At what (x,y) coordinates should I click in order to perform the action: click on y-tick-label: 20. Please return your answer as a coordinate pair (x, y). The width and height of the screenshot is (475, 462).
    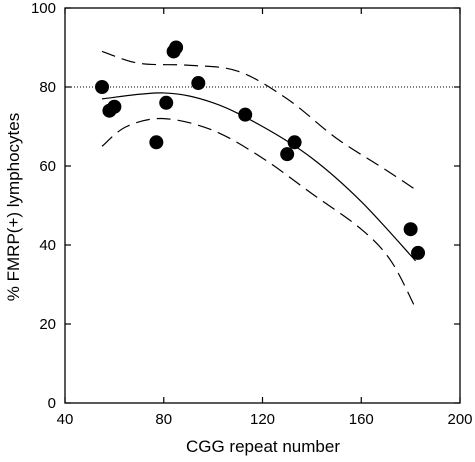
    Looking at the image, I should click on (47, 324).